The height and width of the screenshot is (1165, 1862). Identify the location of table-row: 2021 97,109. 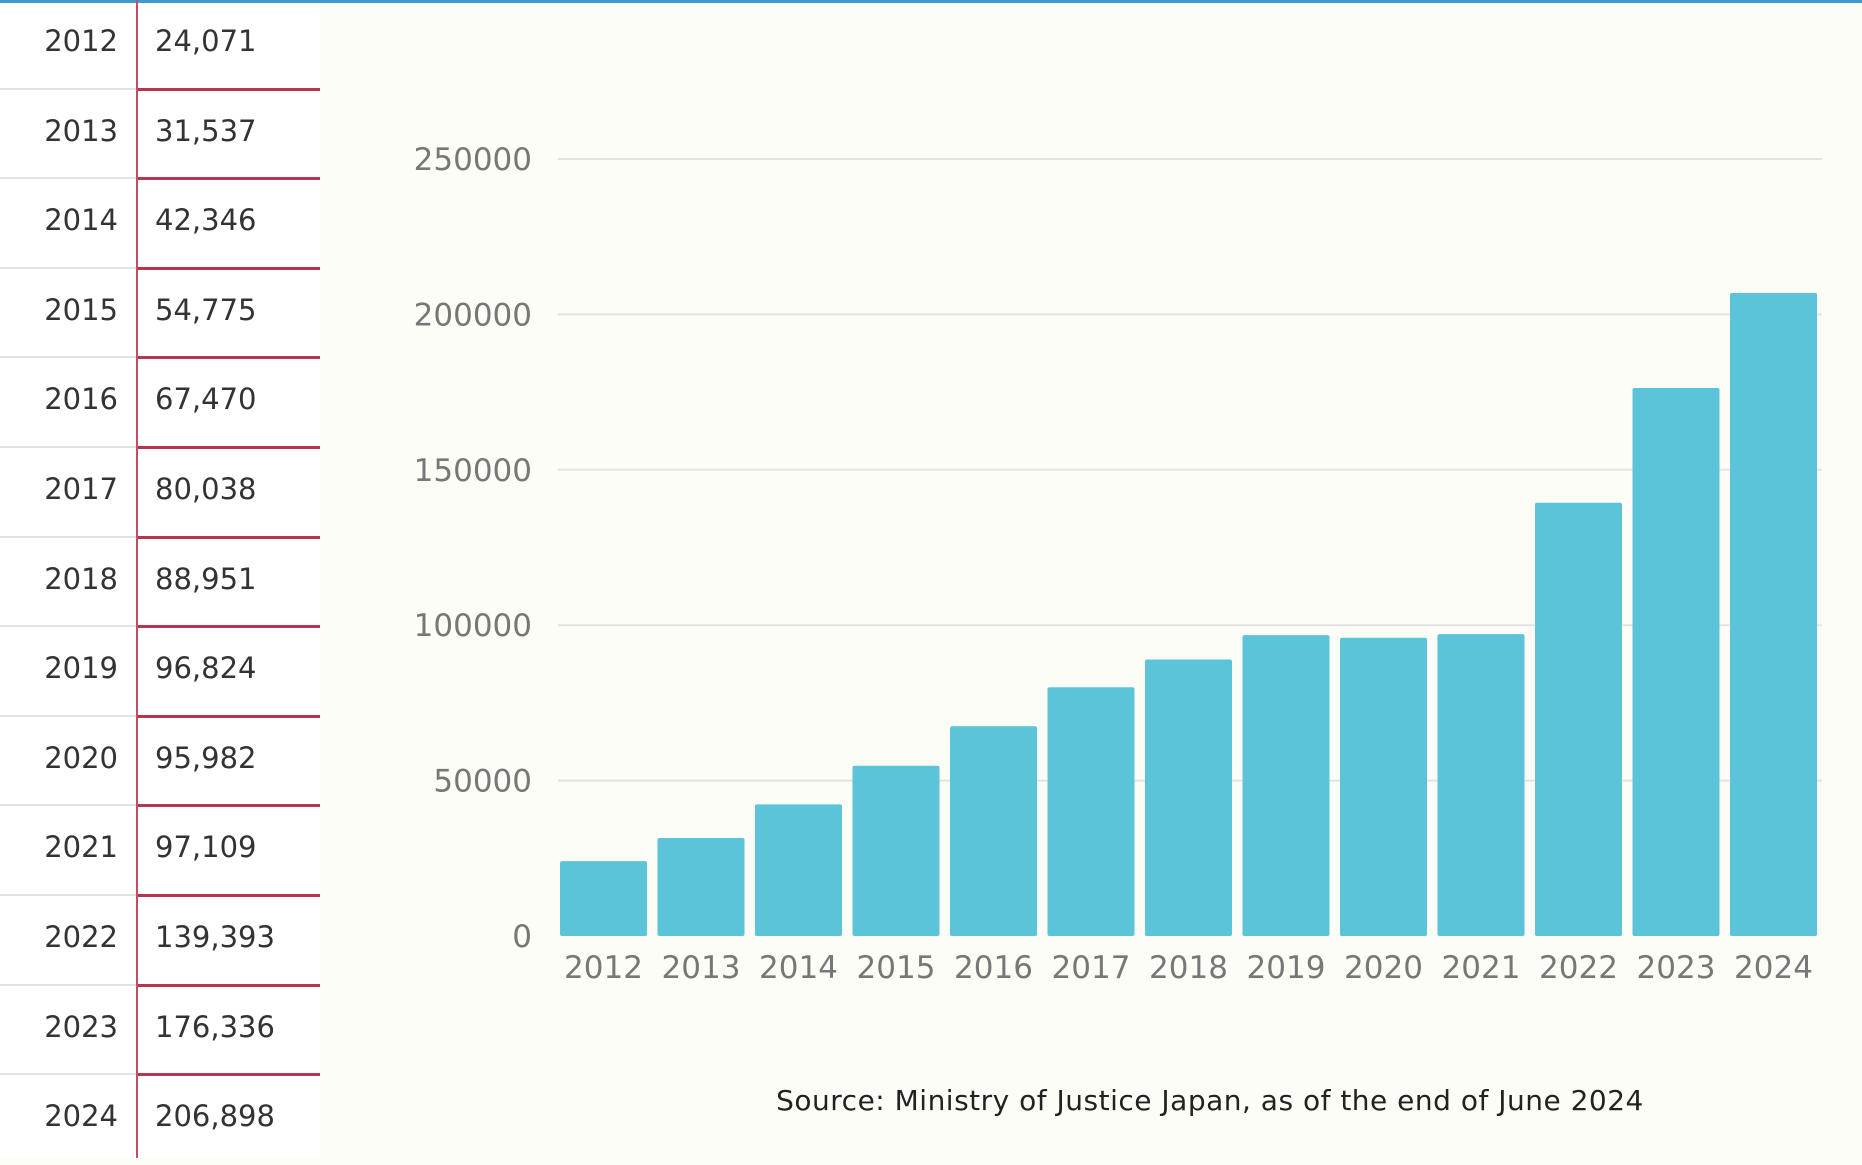
(160, 851).